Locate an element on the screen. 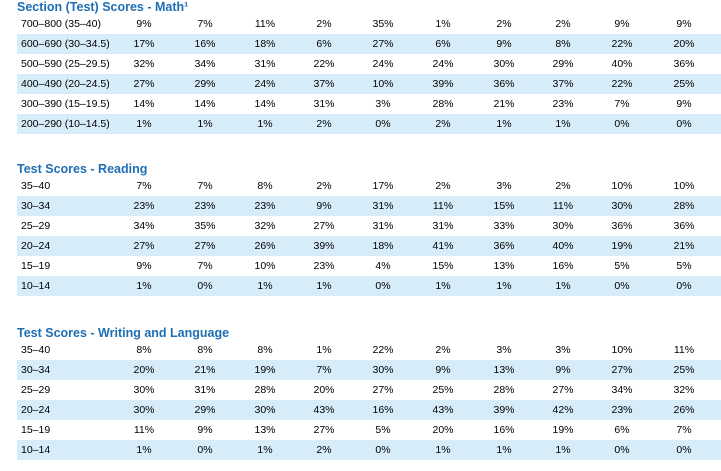 This screenshot has width=721, height=471. percent-cell: 5% is located at coordinates (622, 266).